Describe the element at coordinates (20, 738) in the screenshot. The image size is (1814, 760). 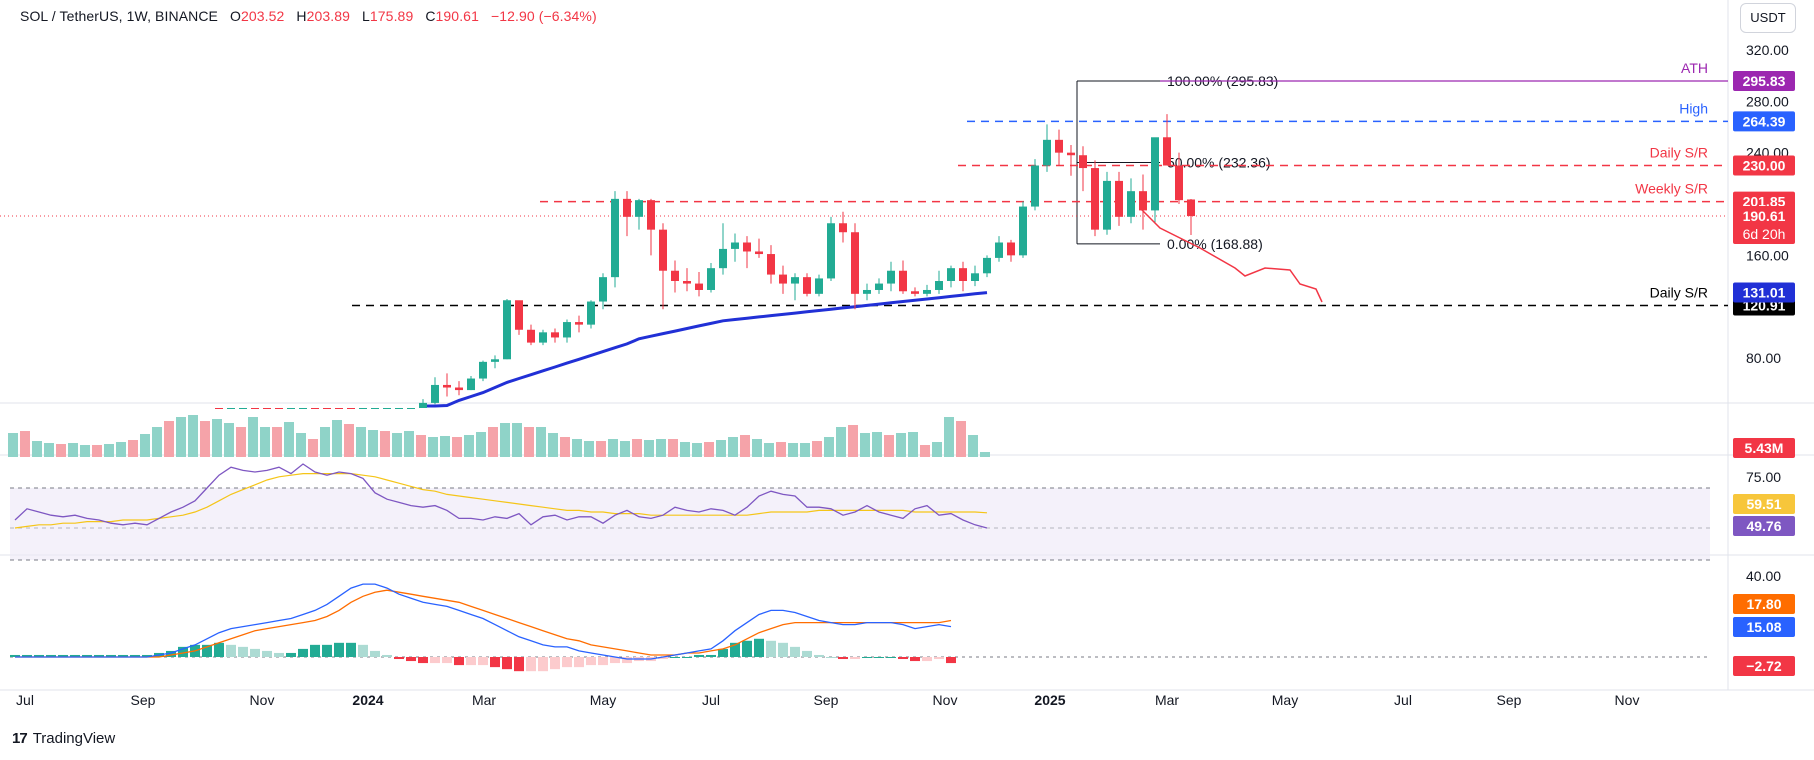
I see `tradingview-logo-icon: 17` at that location.